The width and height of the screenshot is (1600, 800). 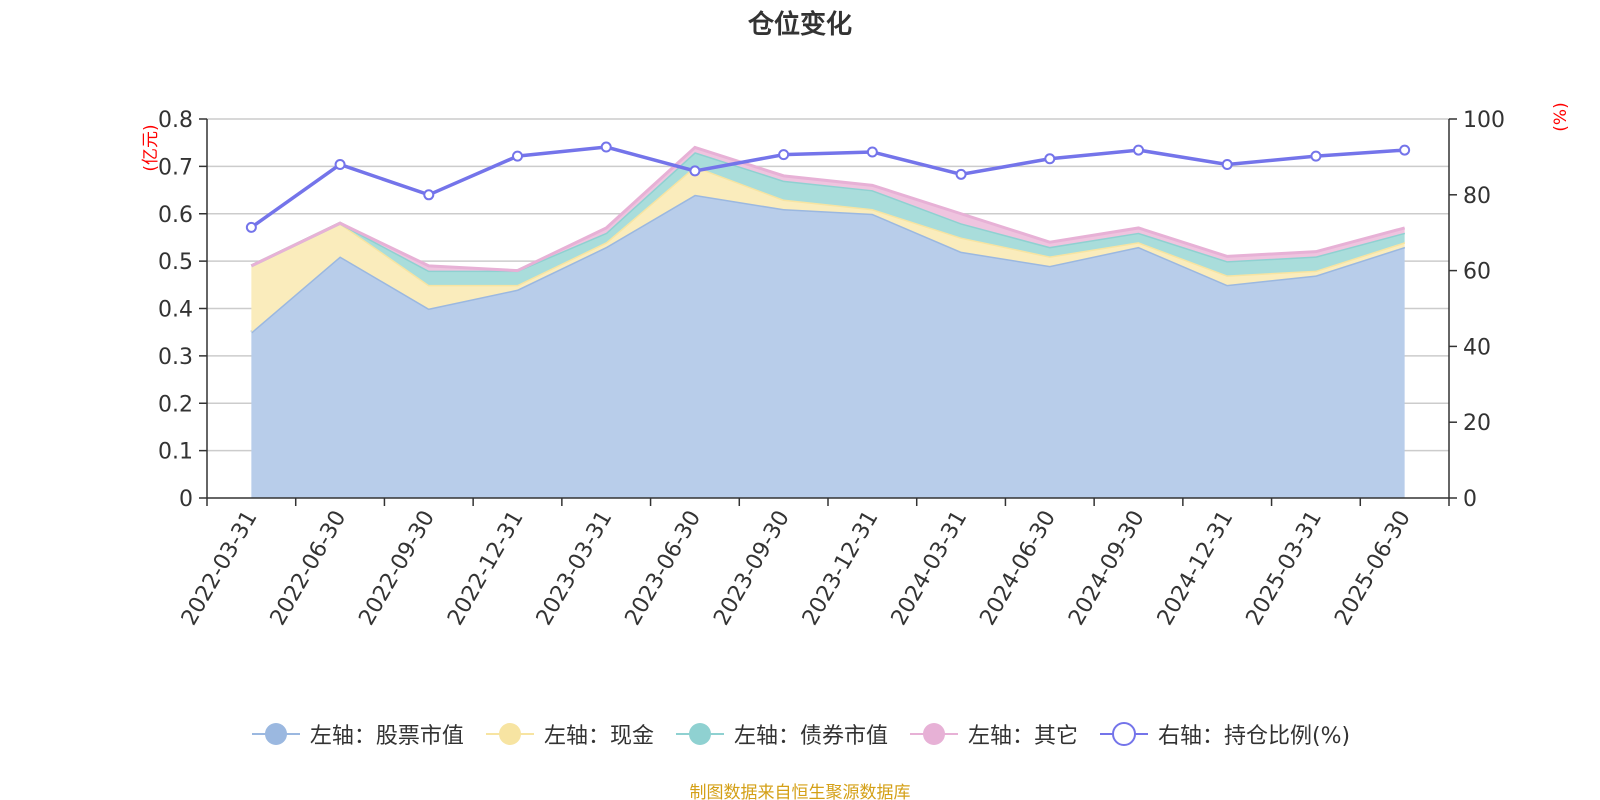 What do you see at coordinates (1107, 568) in the screenshot?
I see `x-tick-label: 2024-09-30` at bounding box center [1107, 568].